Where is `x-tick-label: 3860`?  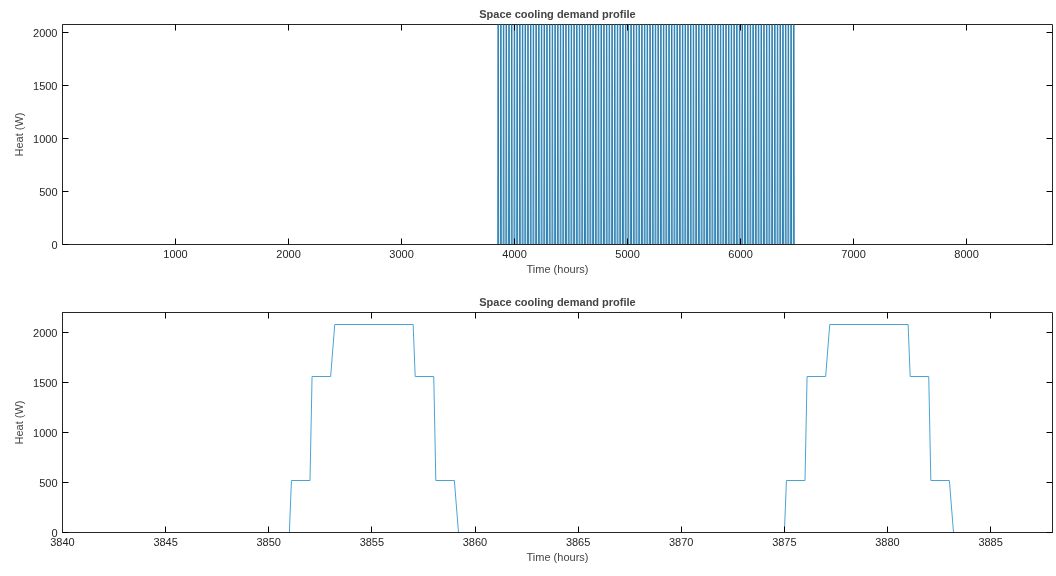 x-tick-label: 3860 is located at coordinates (475, 541).